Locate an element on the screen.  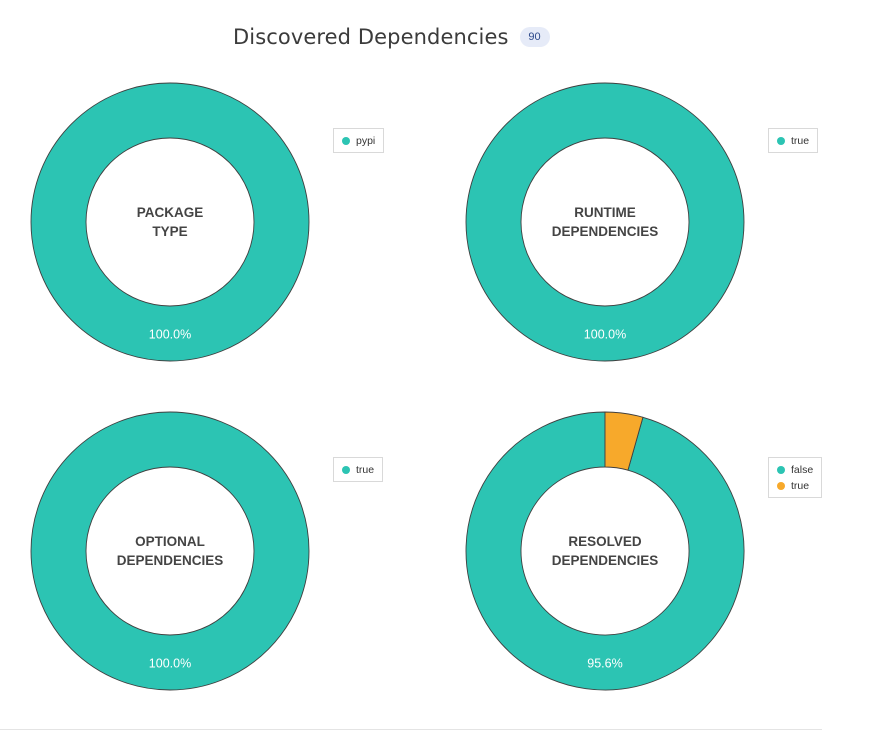
runtime-dependencies-legend-item-true: true is located at coordinates (793, 141).